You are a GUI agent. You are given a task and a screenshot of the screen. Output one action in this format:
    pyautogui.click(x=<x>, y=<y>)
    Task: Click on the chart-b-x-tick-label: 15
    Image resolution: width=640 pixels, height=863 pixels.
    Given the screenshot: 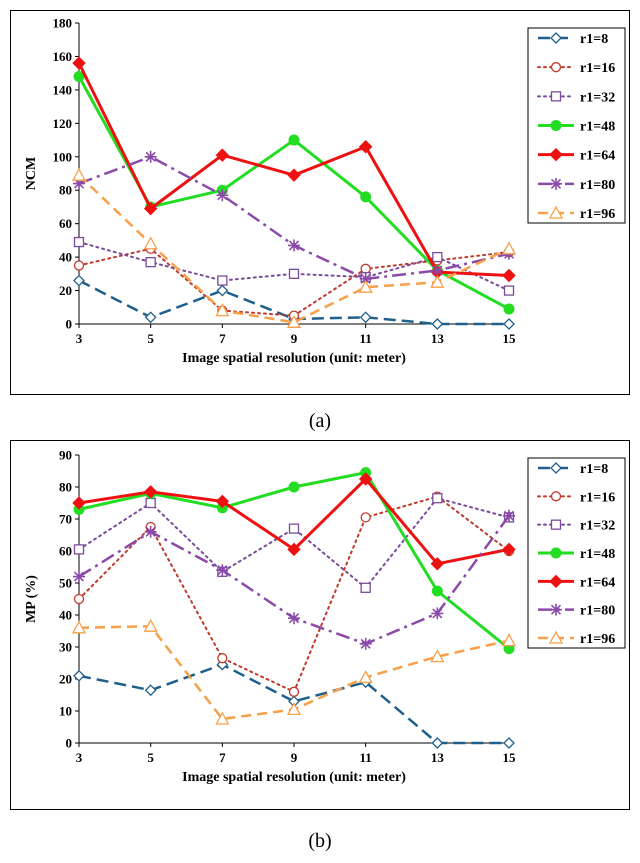 What is the action you would take?
    pyautogui.click(x=510, y=757)
    